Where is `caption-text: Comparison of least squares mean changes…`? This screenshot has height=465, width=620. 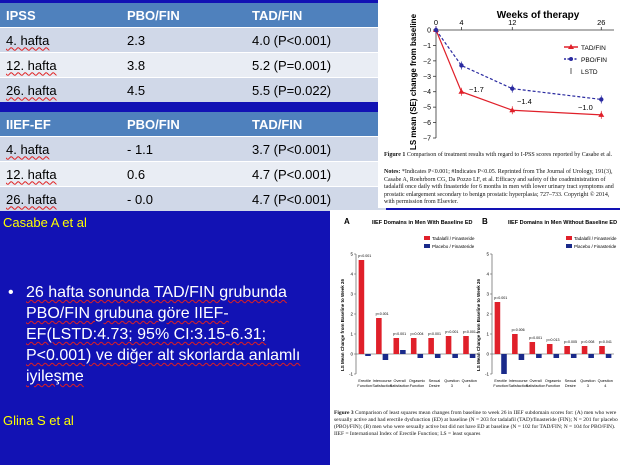 caption-text: Comparison of least squares mean changes… is located at coordinates (476, 423).